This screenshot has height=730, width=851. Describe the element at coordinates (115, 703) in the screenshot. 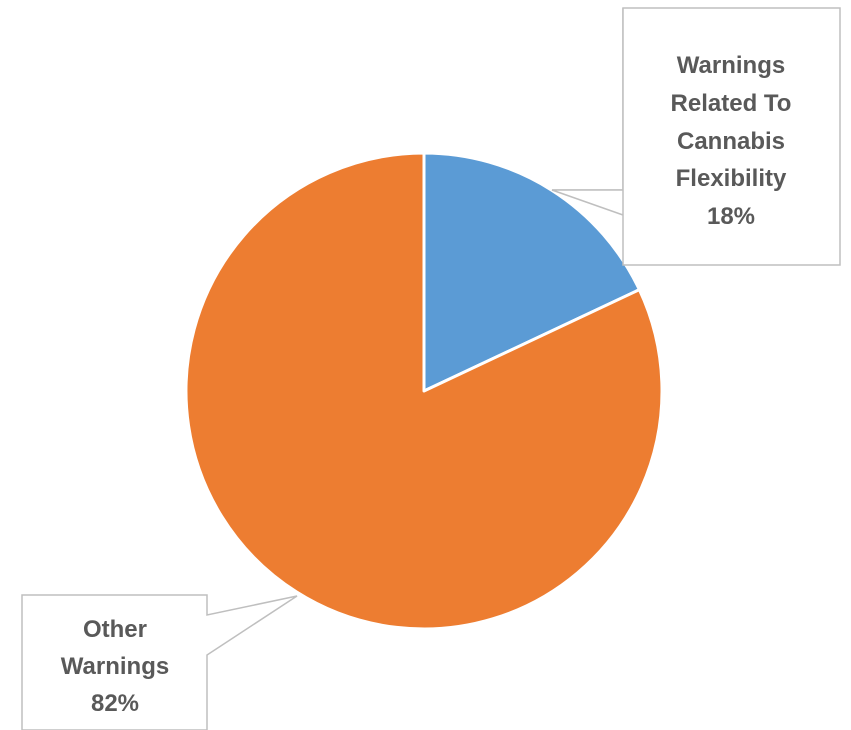

I see `callout-value-label: 82%` at that location.